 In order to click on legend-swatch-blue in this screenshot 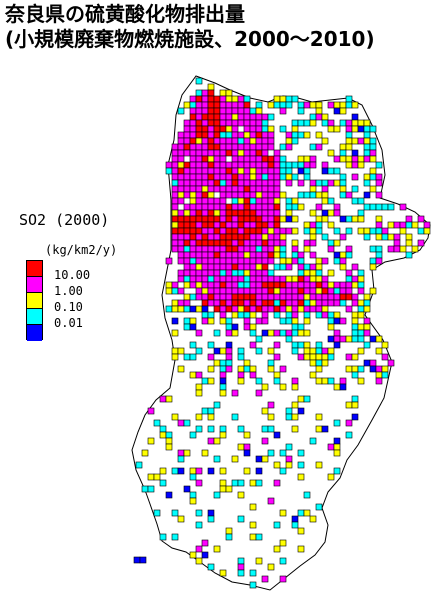, I will do `click(34, 333)`.